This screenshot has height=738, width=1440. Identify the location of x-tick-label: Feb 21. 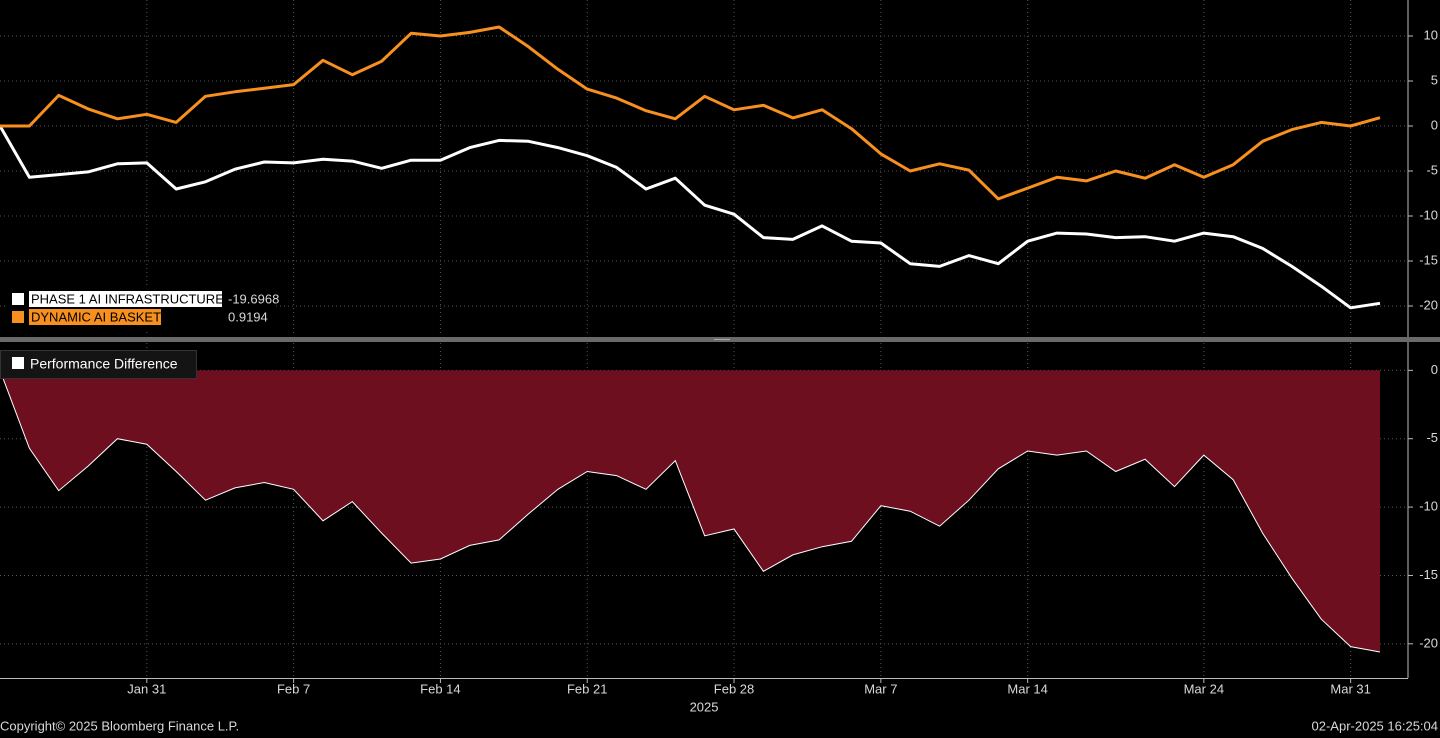
(587, 688).